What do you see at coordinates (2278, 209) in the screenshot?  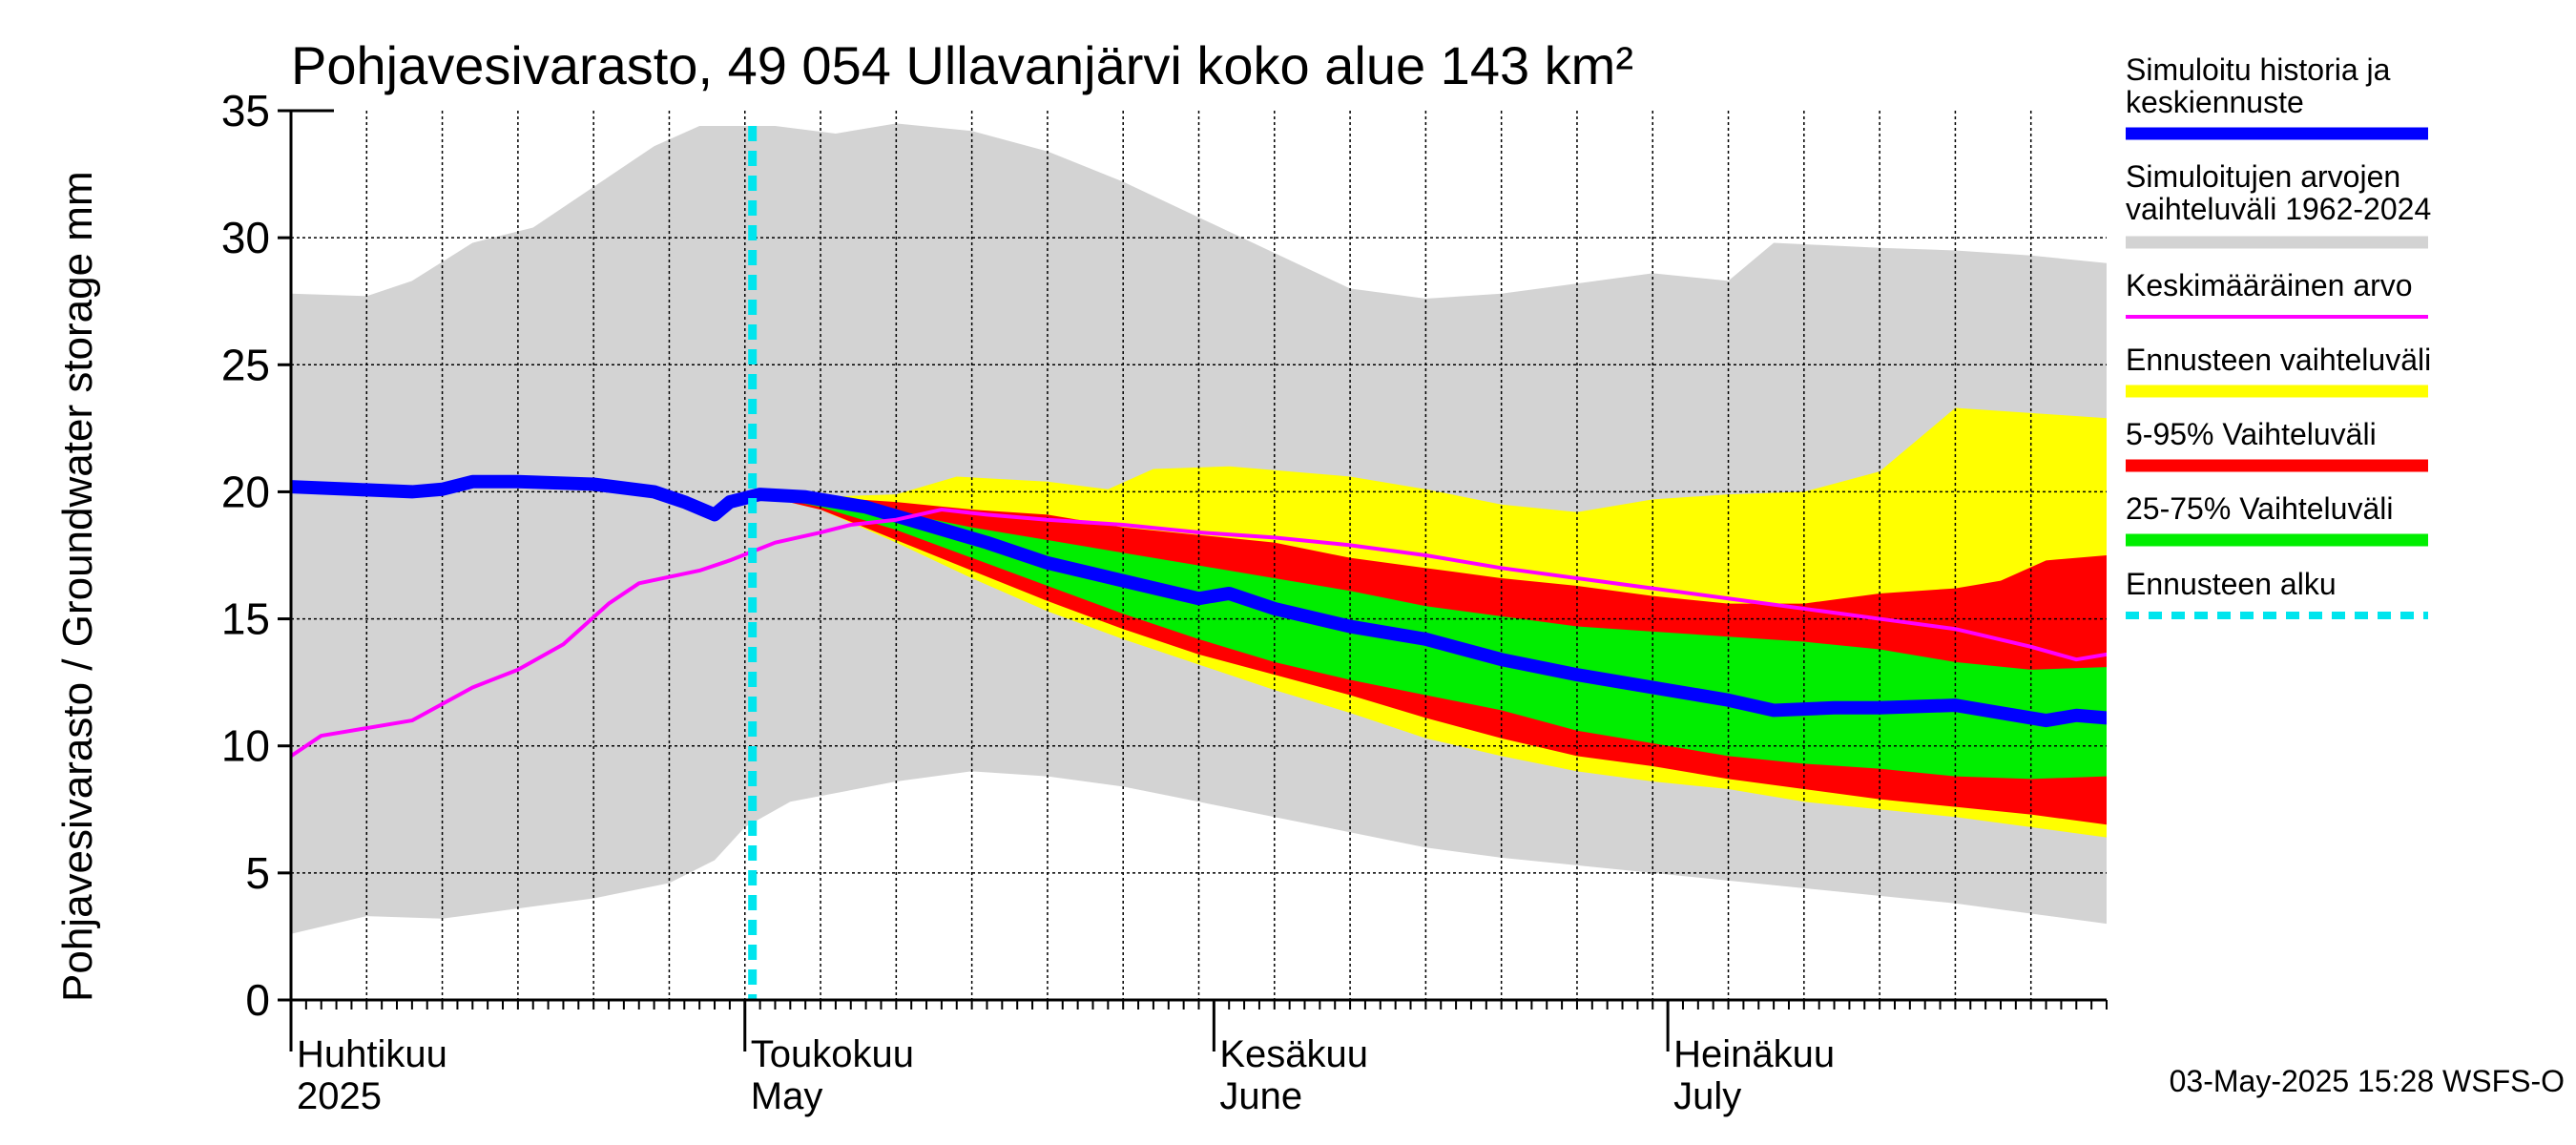 I see `legend-label: vaihteluväli 1962-2024` at bounding box center [2278, 209].